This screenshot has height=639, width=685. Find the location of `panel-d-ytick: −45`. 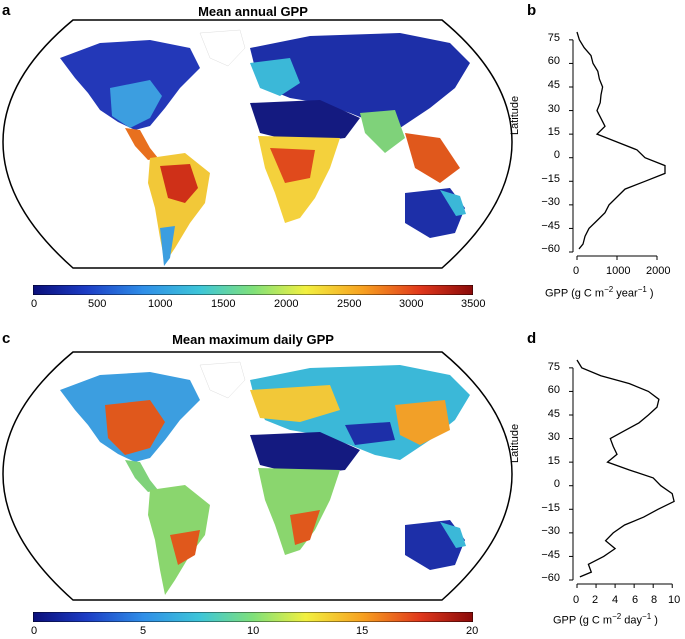

panel-d-ytick: −45 is located at coordinates (550, 555).